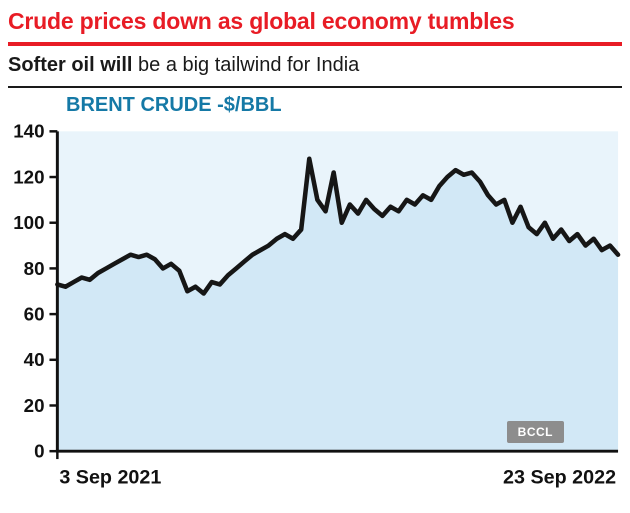  What do you see at coordinates (34, 359) in the screenshot?
I see `svg-text: 40` at bounding box center [34, 359].